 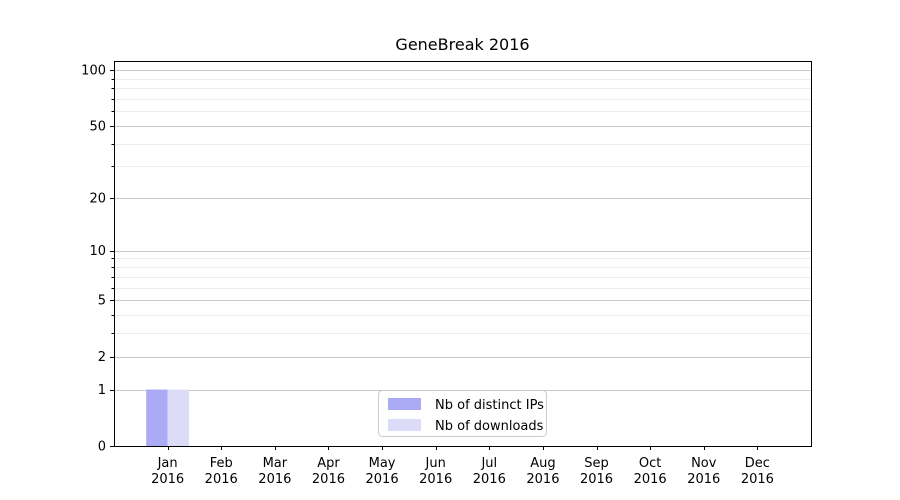 What do you see at coordinates (489, 426) in the screenshot?
I see `legend-label: Nb of downloads` at bounding box center [489, 426].